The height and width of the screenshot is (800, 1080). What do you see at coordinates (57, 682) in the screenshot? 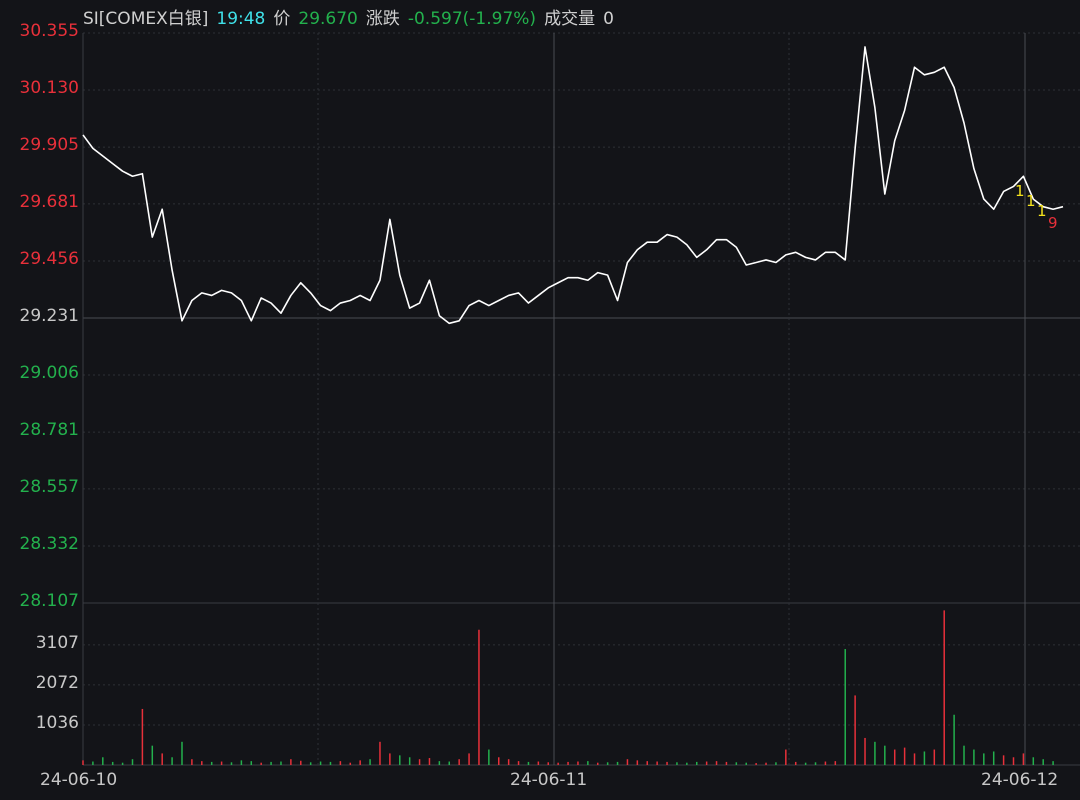
I see `volume-tick-label: 2072` at bounding box center [57, 682].